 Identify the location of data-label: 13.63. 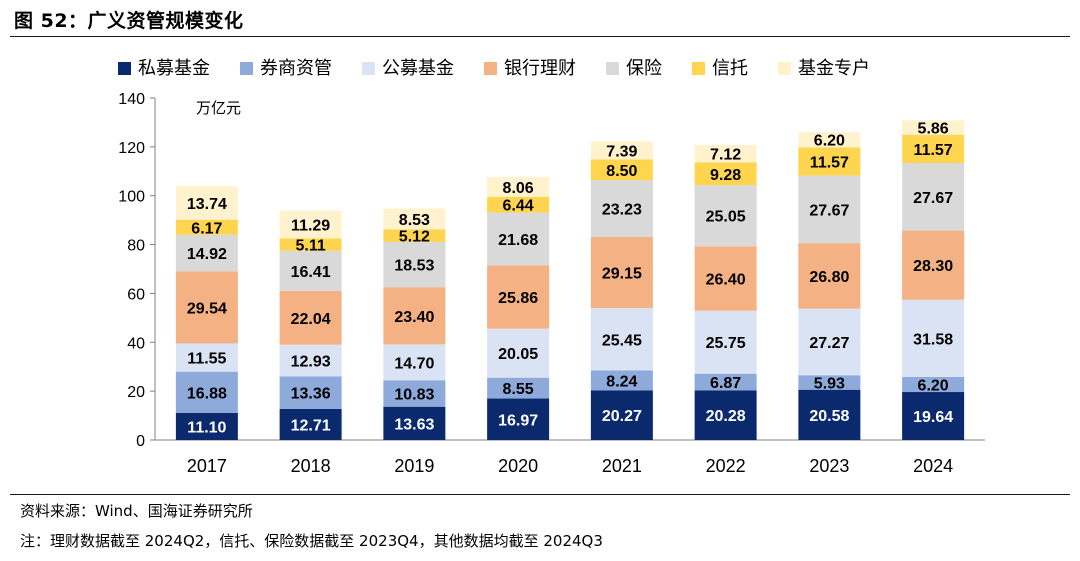
(414, 424).